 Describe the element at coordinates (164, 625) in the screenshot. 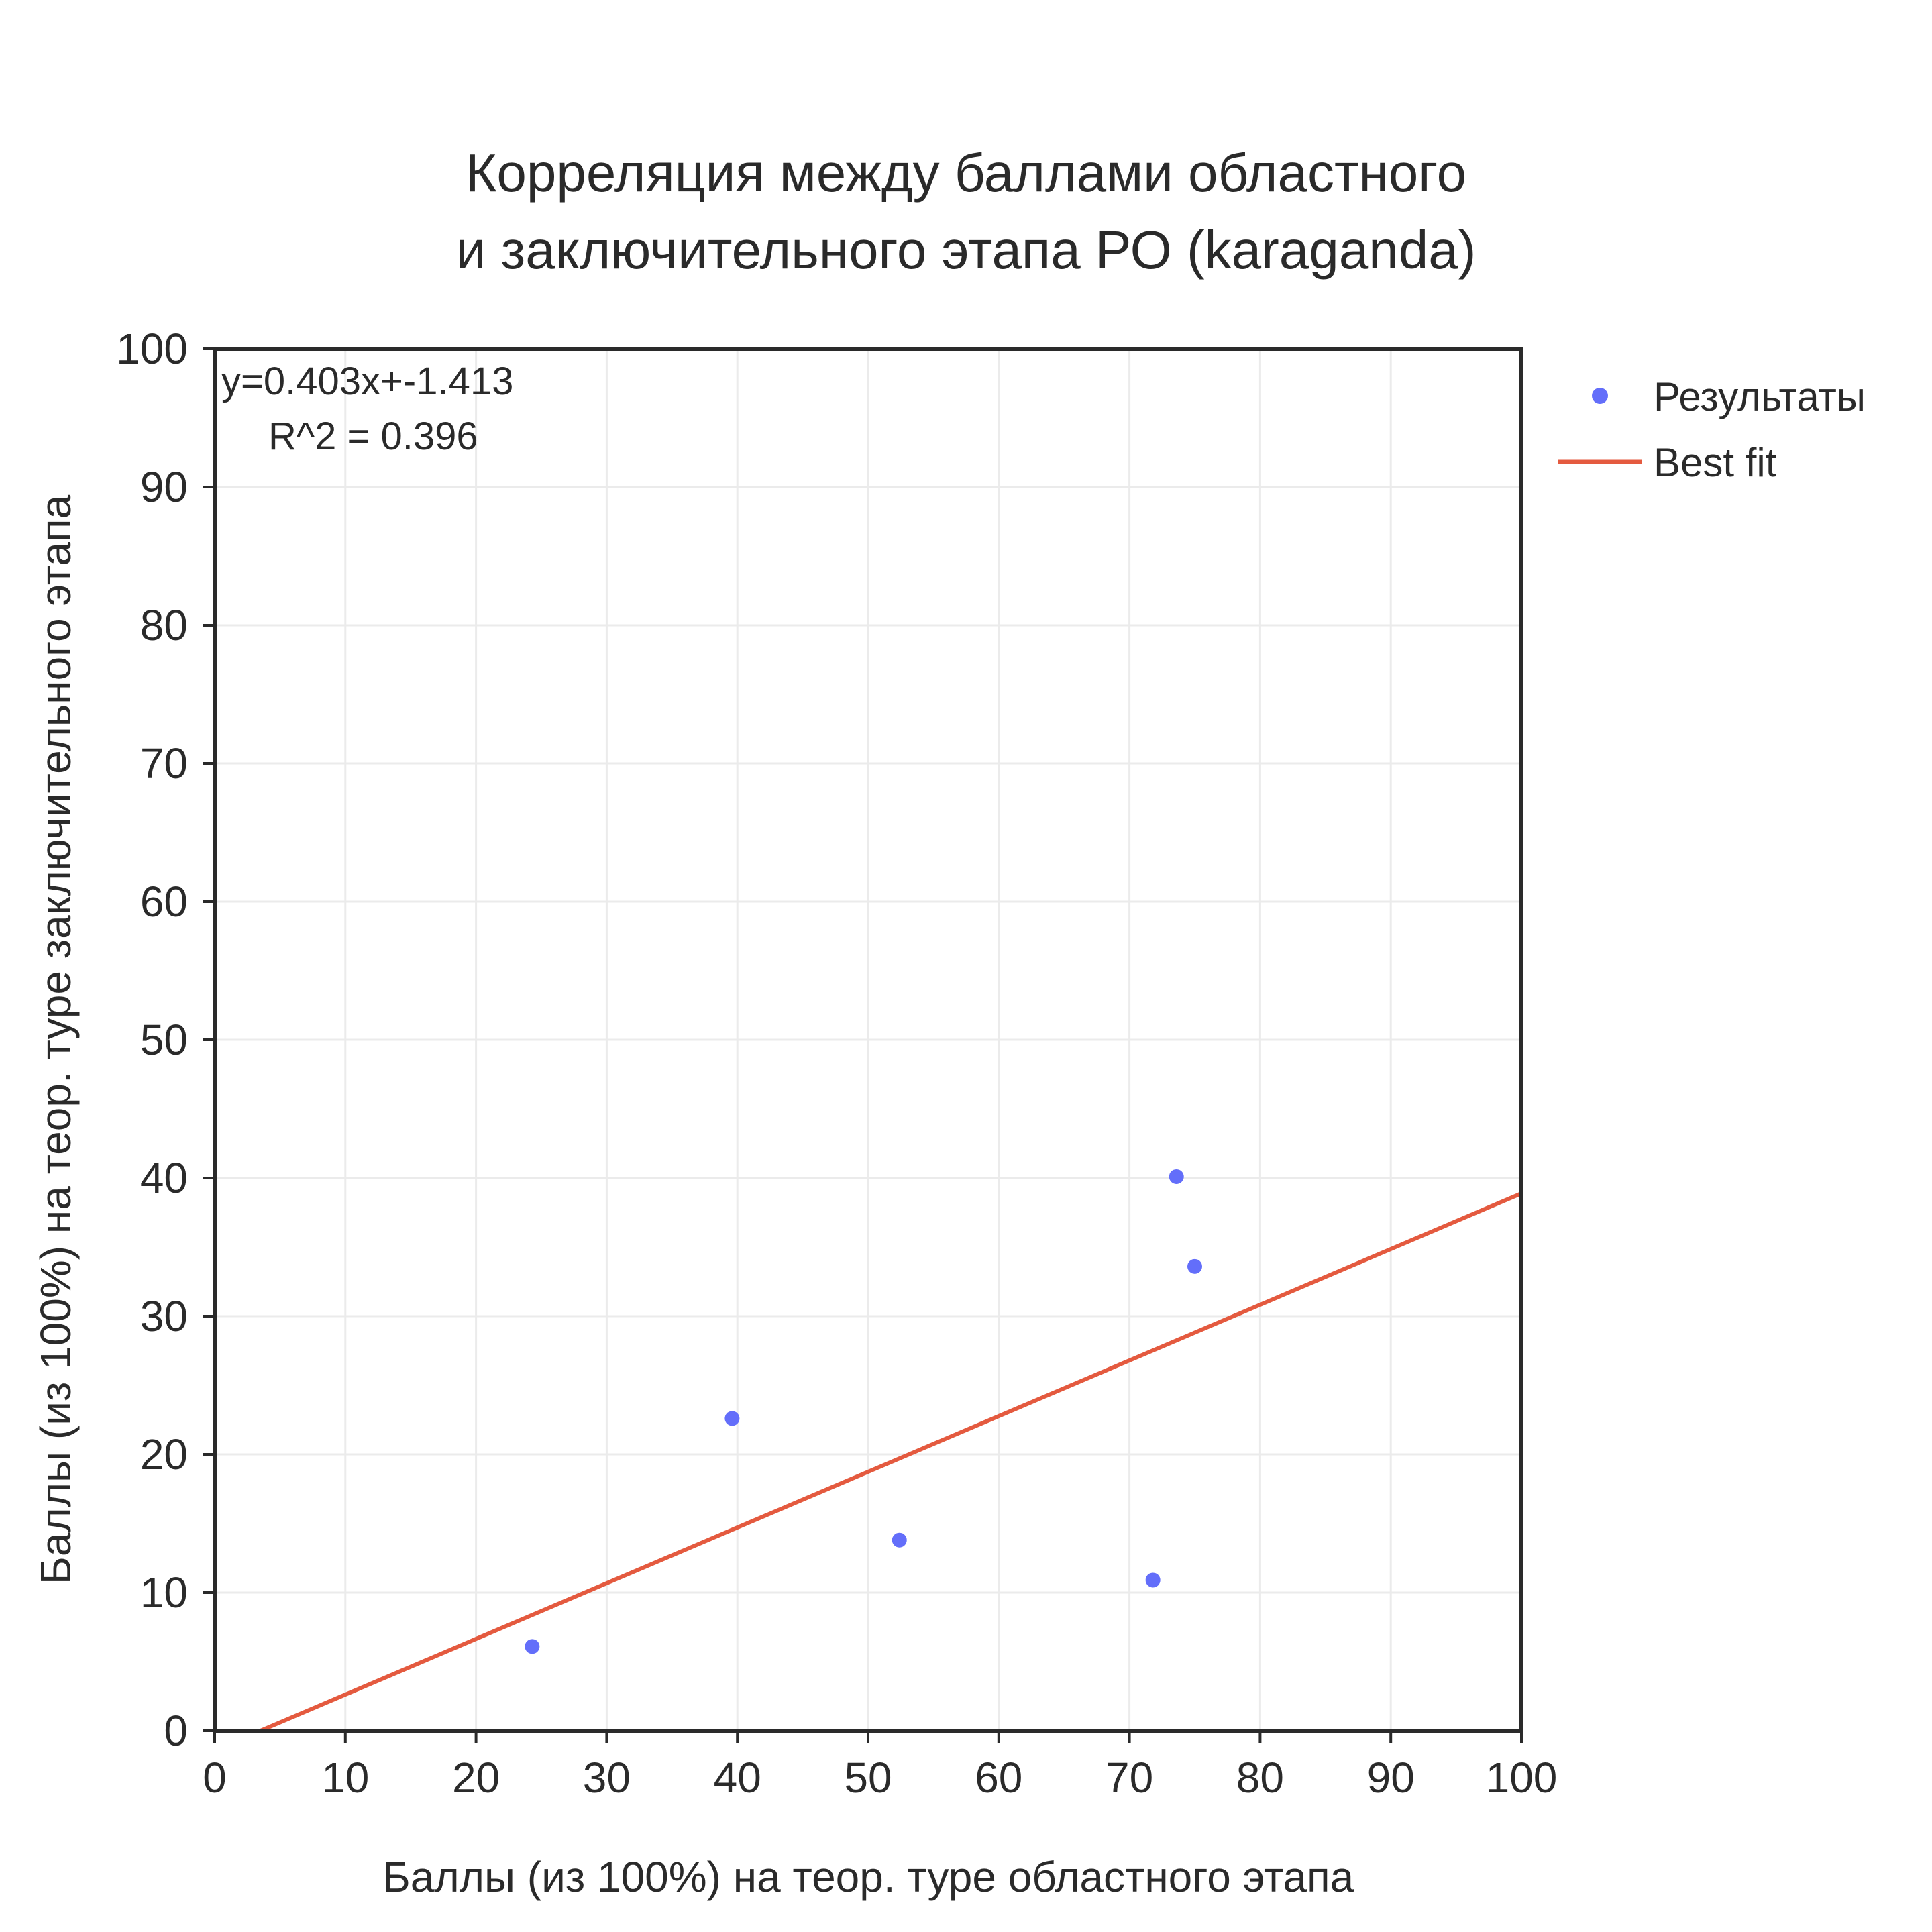

I see `y-tick-label-80: 80` at that location.